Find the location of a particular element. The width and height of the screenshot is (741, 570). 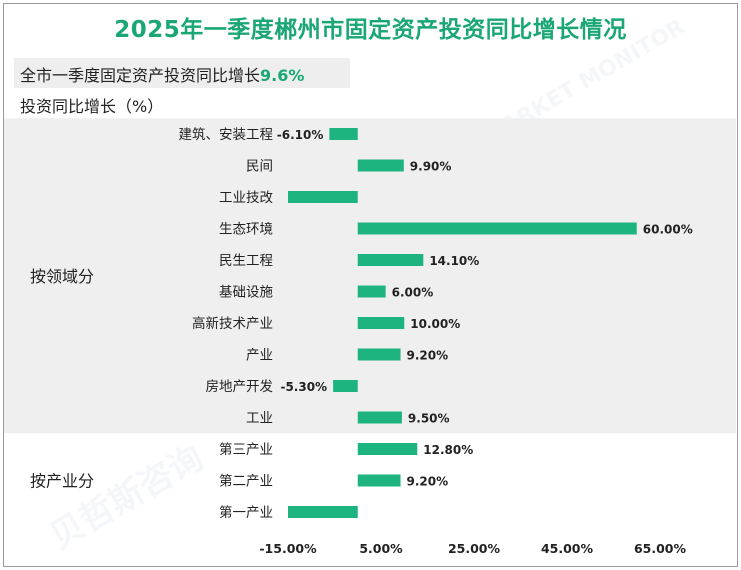

x-tick-label: 25.00% is located at coordinates (474, 548).